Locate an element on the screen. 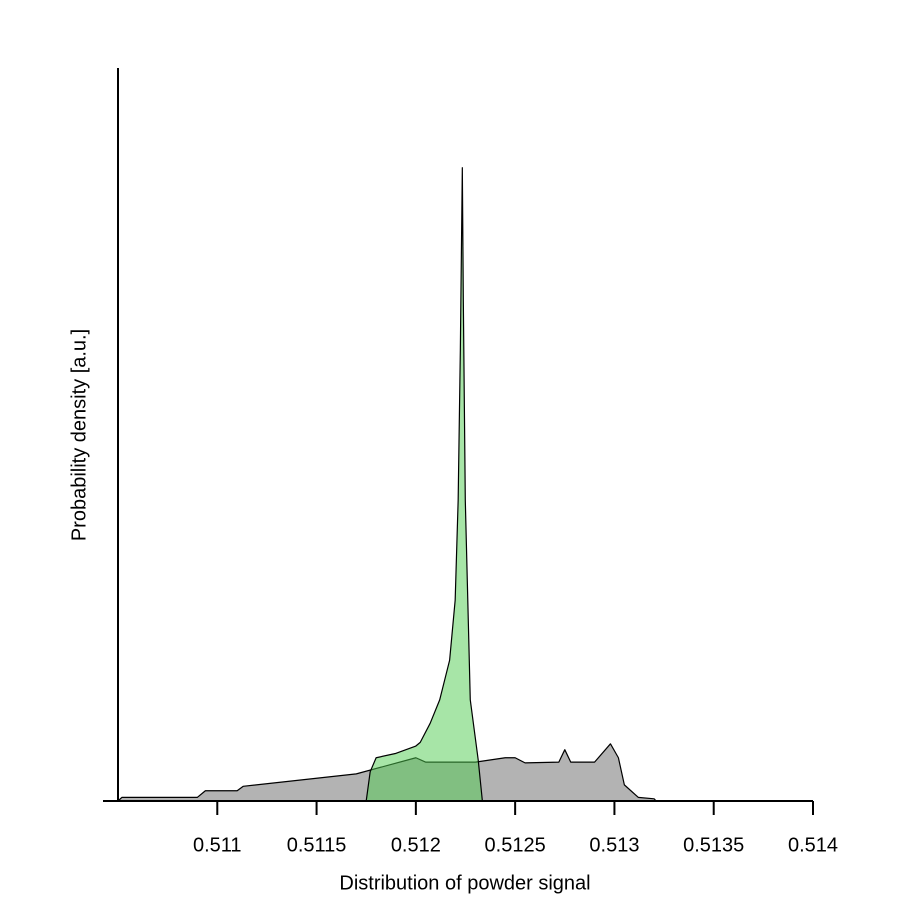  area is located at coordinates (424, 484).